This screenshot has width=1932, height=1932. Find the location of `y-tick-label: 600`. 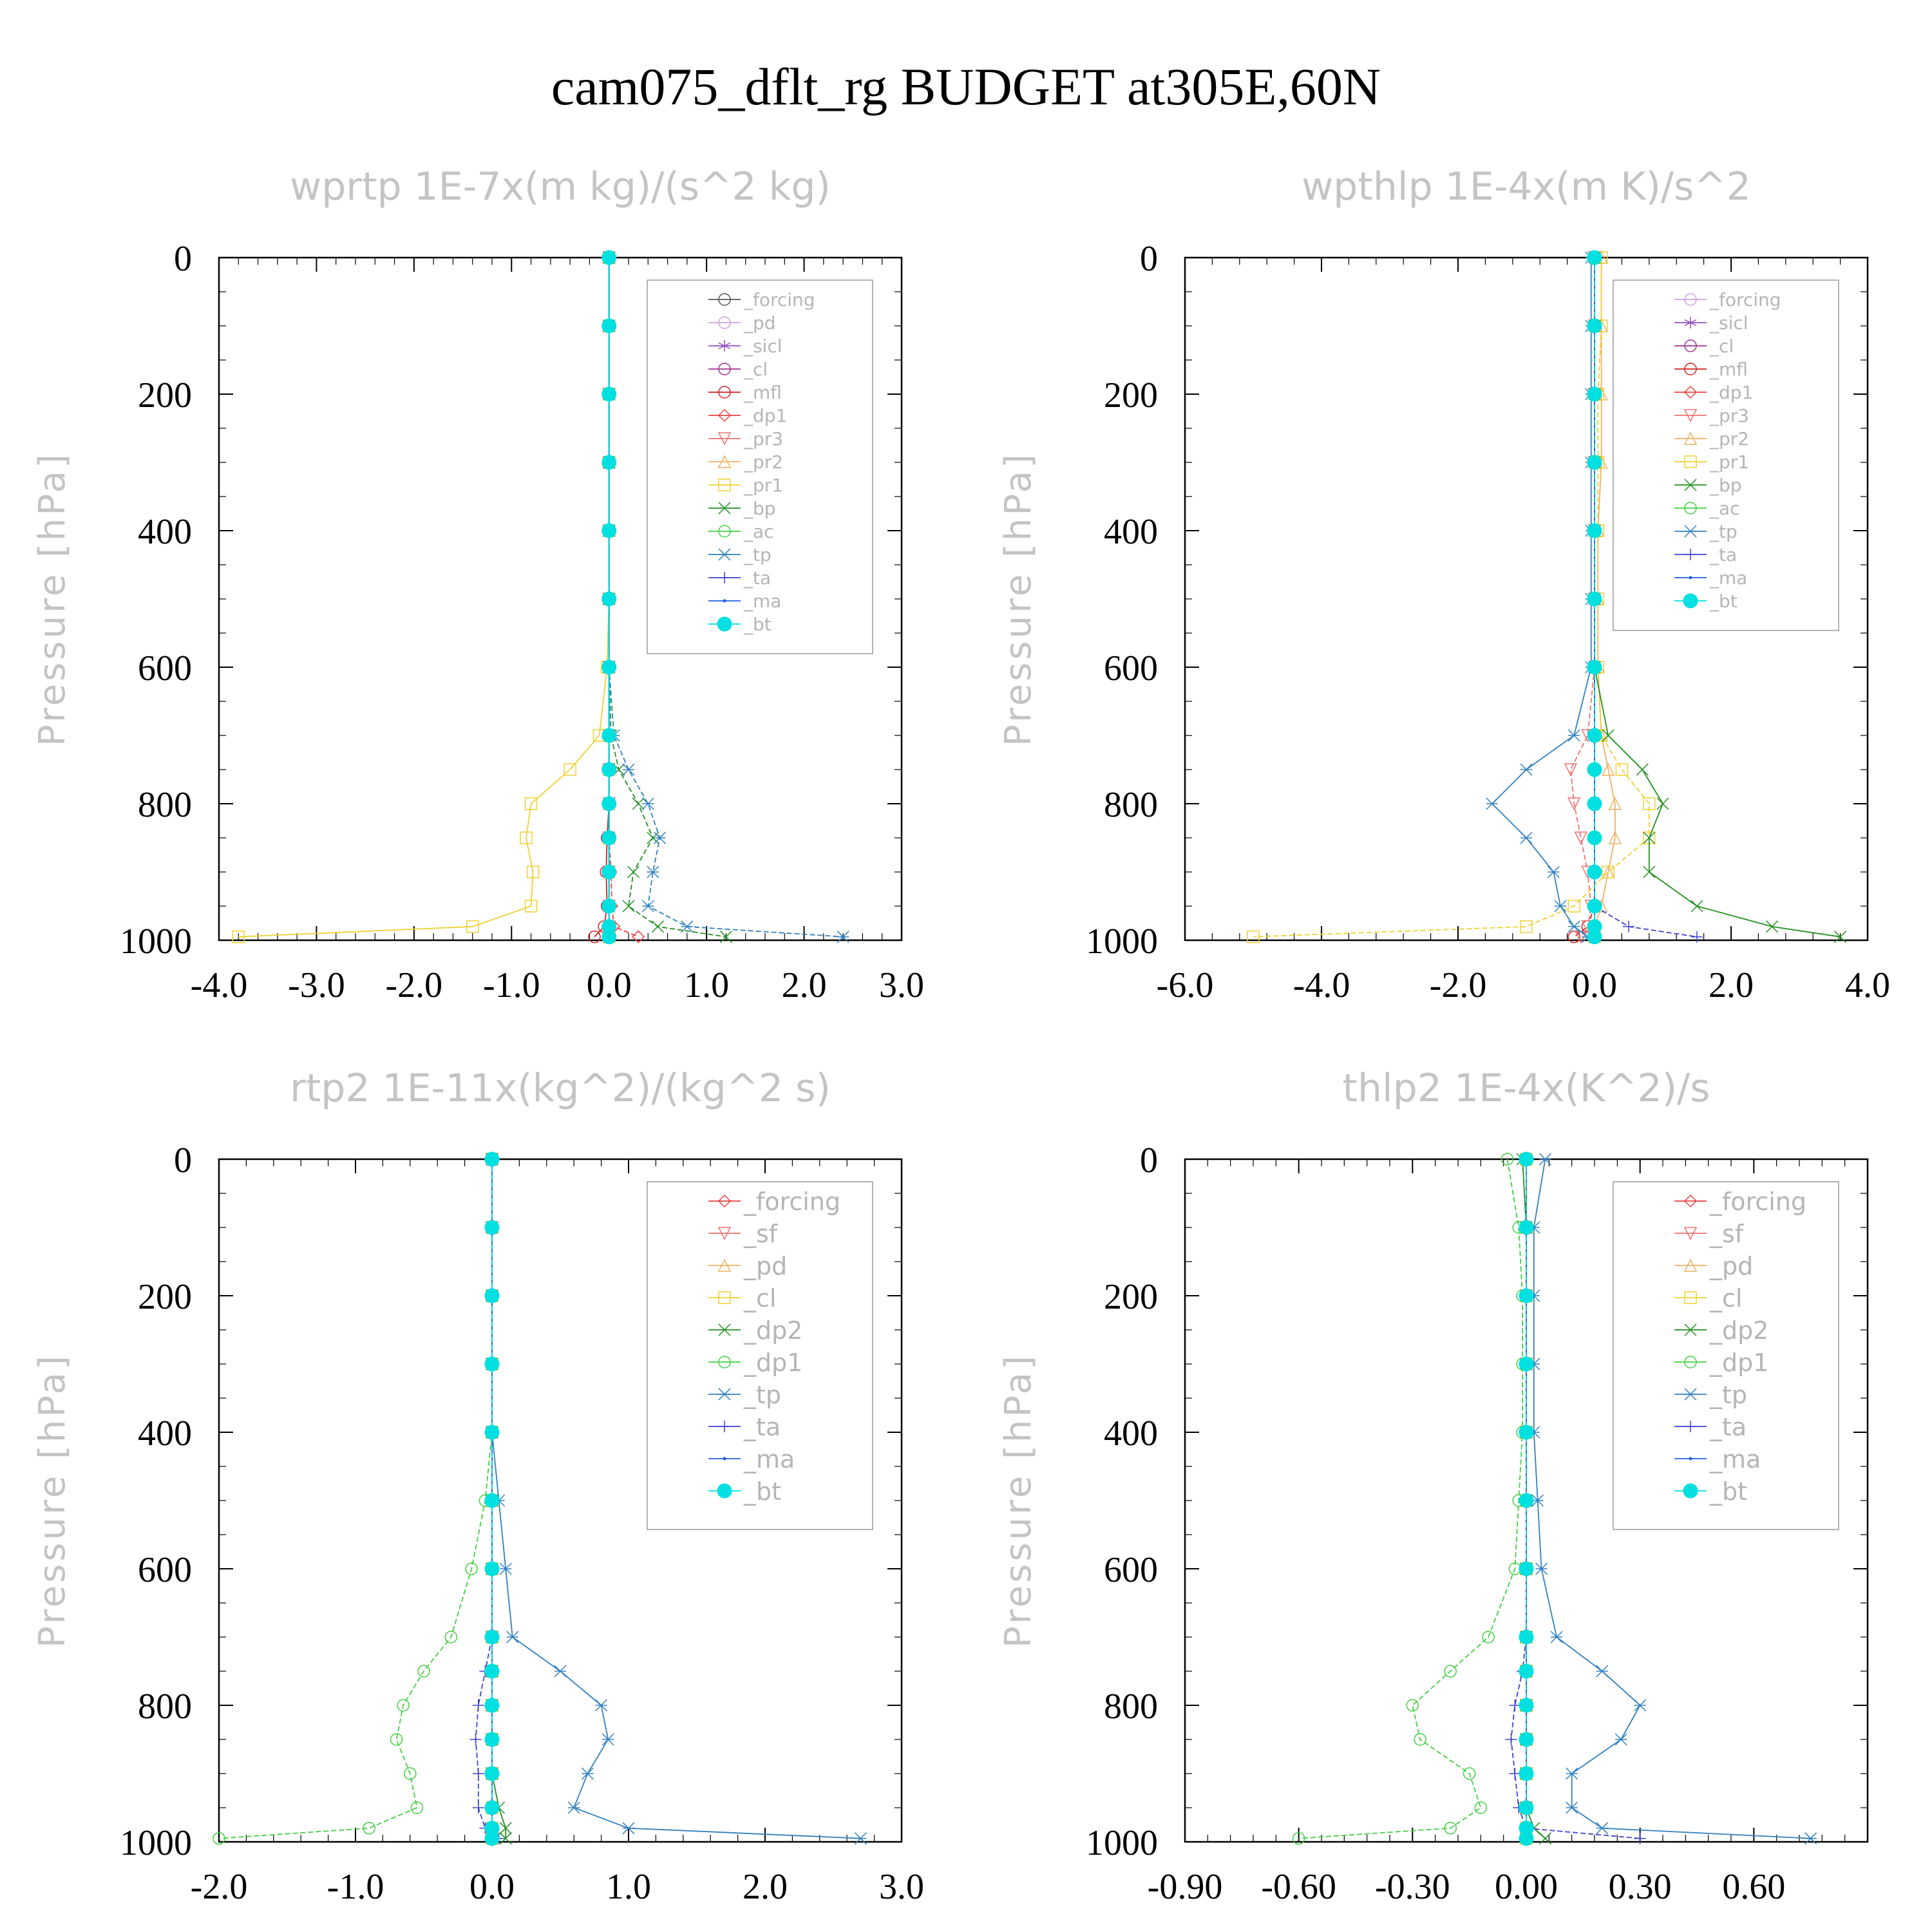

y-tick-label: 600 is located at coordinates (165, 668).